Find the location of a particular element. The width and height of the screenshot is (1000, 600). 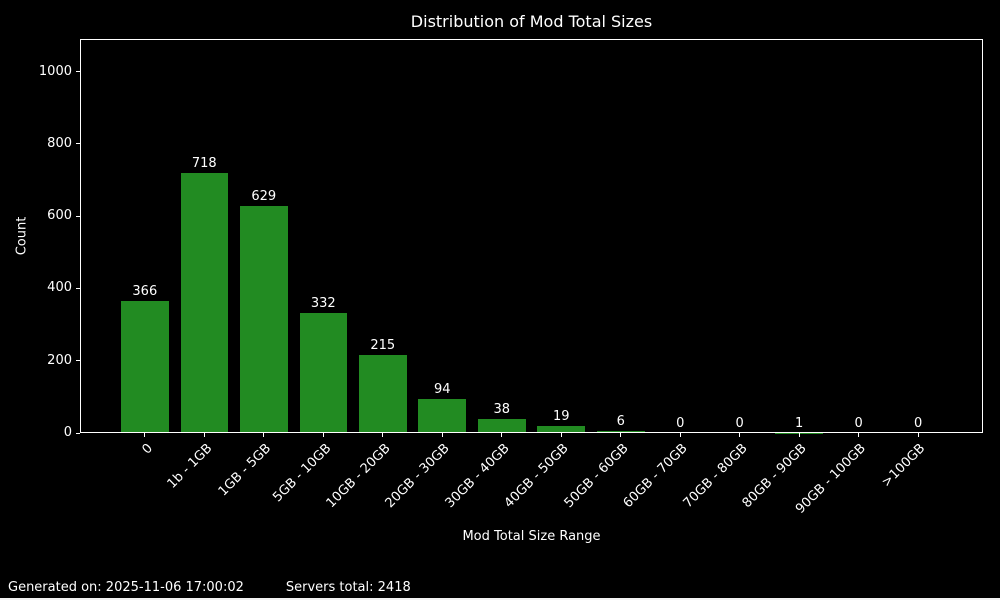

footer-generated-text: Generated on: 2025-11-06 17:00:02 is located at coordinates (126, 587).